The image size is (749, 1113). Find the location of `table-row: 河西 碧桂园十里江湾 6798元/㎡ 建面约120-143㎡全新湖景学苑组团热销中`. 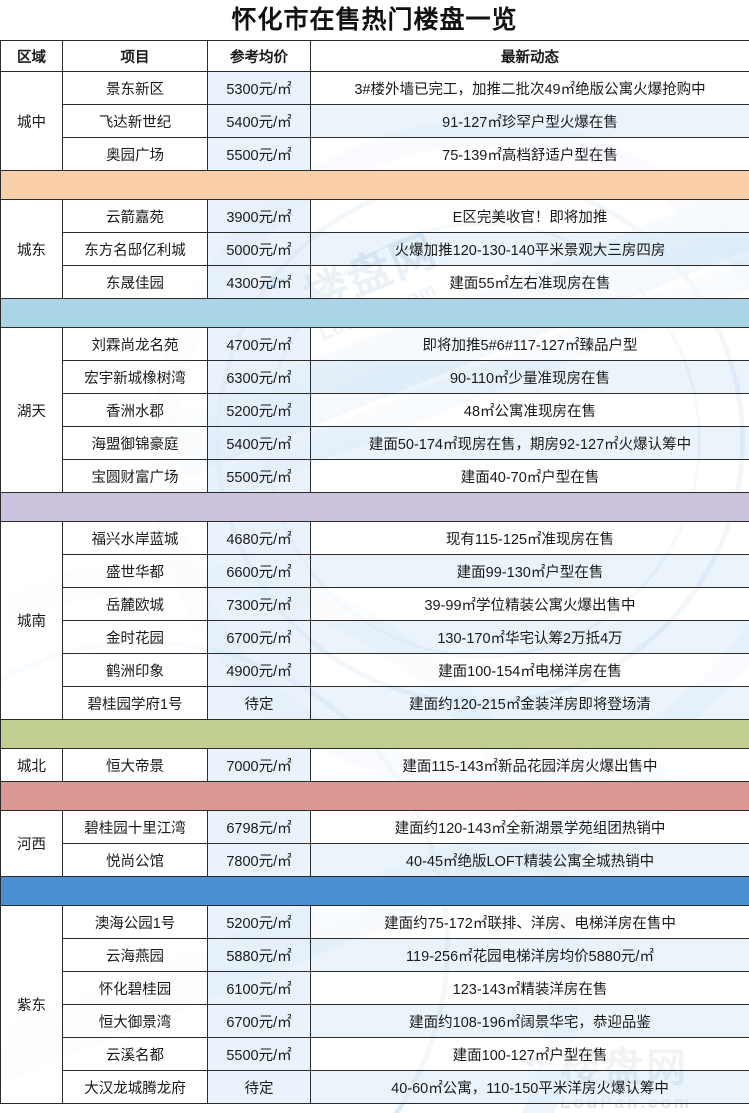

table-row: 河西 碧桂园十里江湾 6798元/㎡ 建面约120-143㎡全新湖景学苑组团热销中 is located at coordinates (374, 843).